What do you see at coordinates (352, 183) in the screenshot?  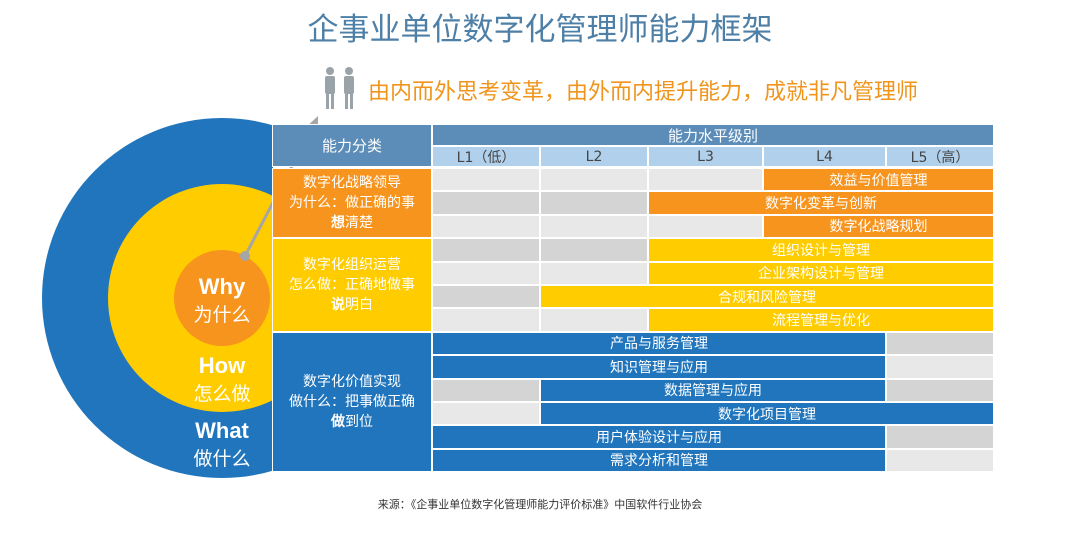 I see `category-name: 数字化战略领导` at bounding box center [352, 183].